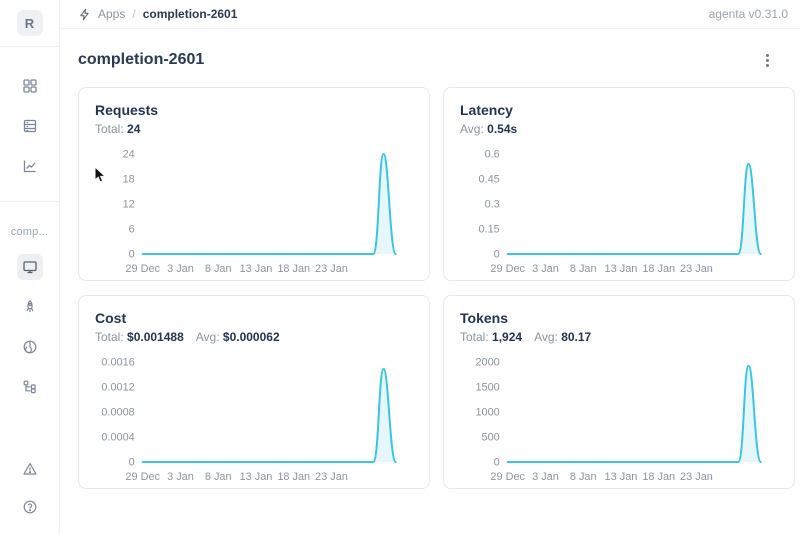 Image resolution: width=800 pixels, height=534 pixels. What do you see at coordinates (492, 154) in the screenshot?
I see `svg-text: 0.6` at bounding box center [492, 154].